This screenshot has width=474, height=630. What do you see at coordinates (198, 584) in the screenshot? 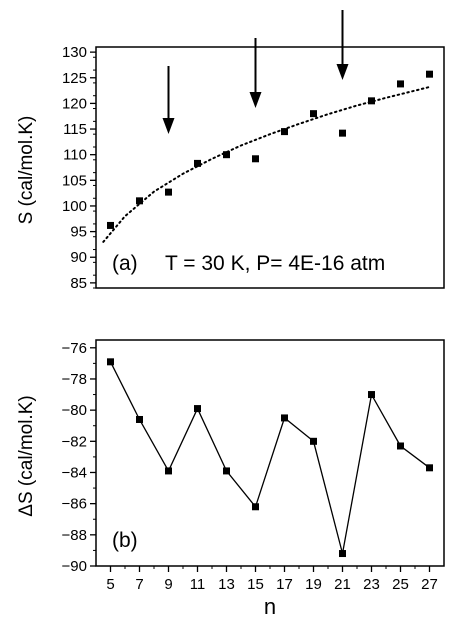
I see `x-tick-label: 11` at bounding box center [198, 584].